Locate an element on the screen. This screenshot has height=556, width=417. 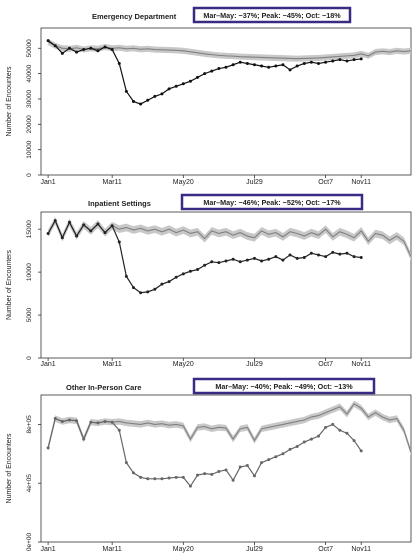
chart-title: Emergency Department is located at coordinates (134, 16).